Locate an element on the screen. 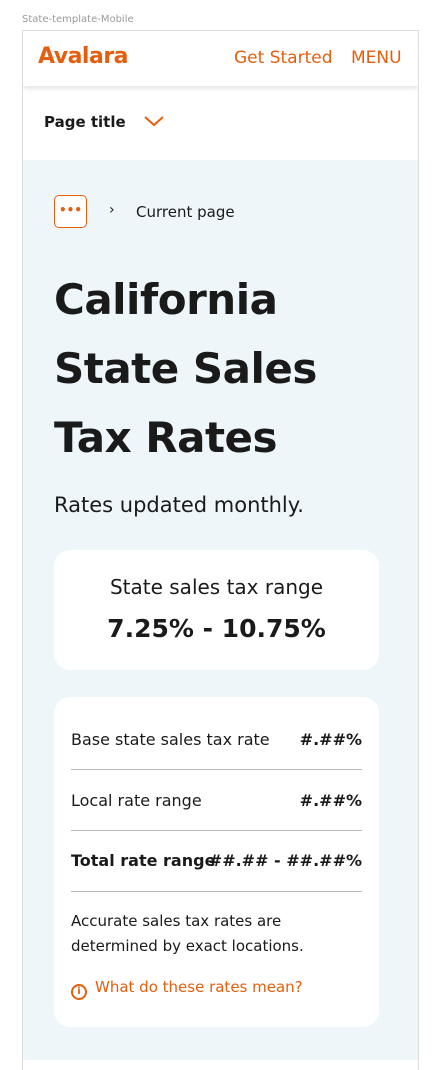 The height and width of the screenshot is (1070, 438). row-label: Total rate range is located at coordinates (143, 860).